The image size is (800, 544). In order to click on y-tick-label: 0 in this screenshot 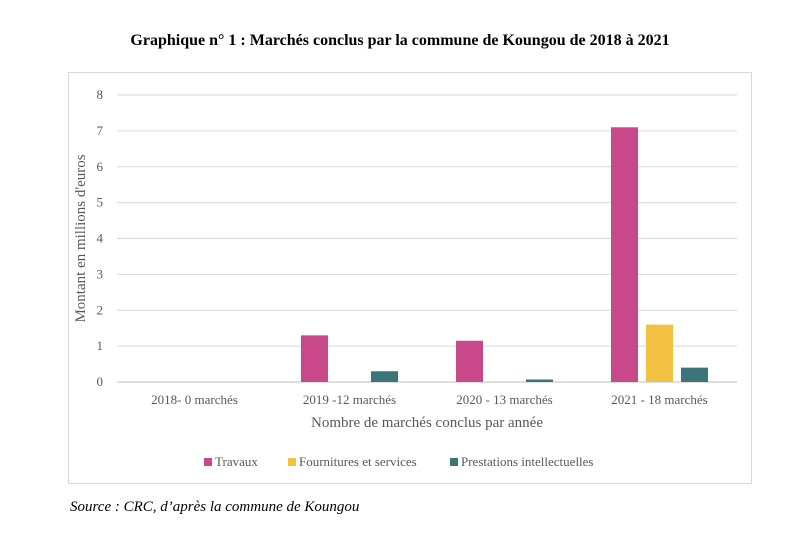, I will do `click(100, 381)`.